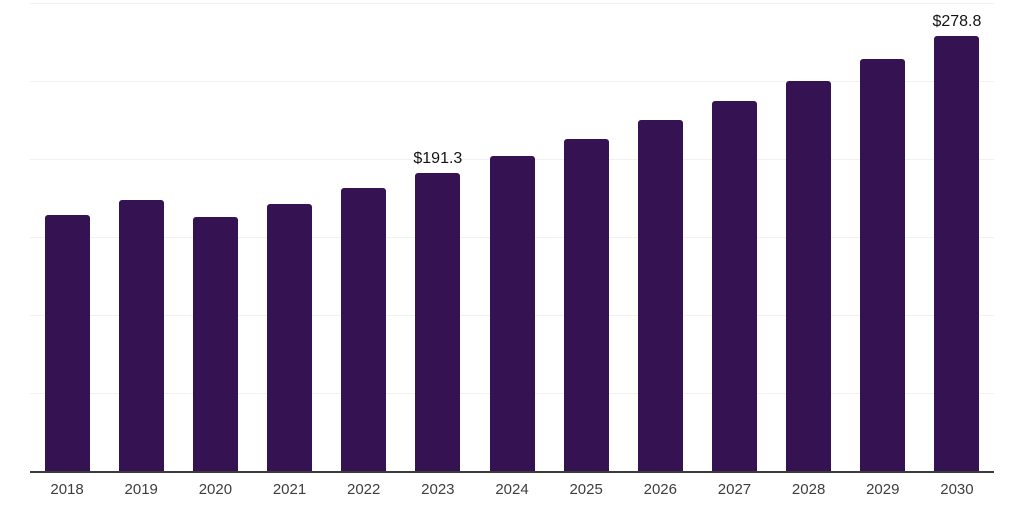 Image resolution: width=1024 pixels, height=512 pixels. Describe the element at coordinates (363, 329) in the screenshot. I see `bar-2022` at that location.